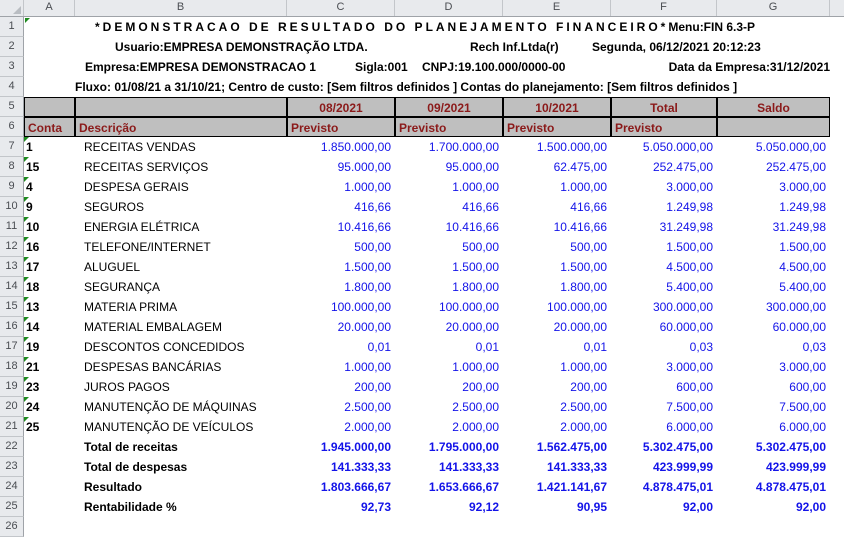 This screenshot has width=844, height=537. Describe the element at coordinates (689, 247) in the screenshot. I see `value-cell-r12c6: 1.500,00` at that location.